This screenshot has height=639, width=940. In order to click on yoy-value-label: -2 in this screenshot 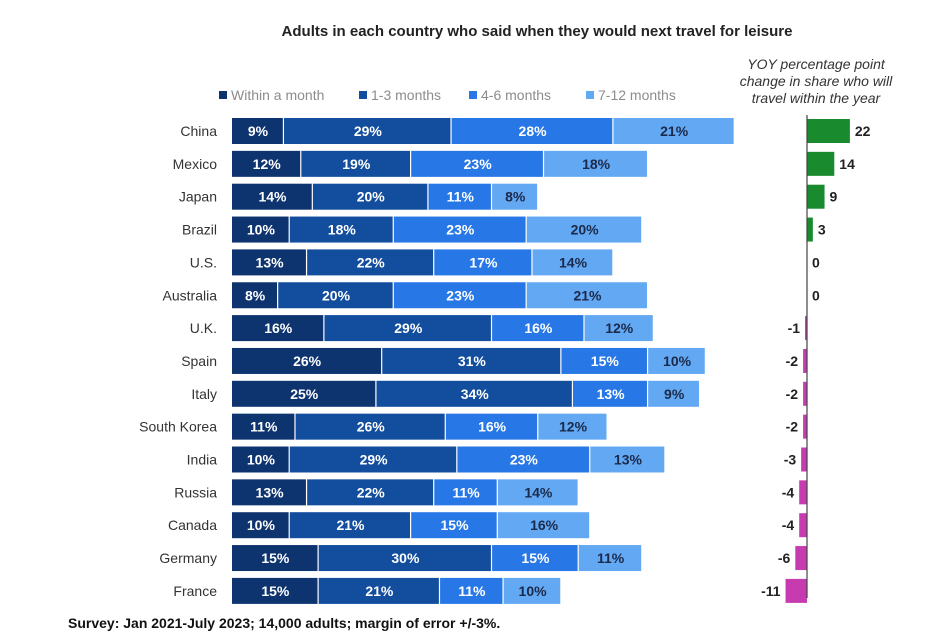, I will do `click(792, 394)`.